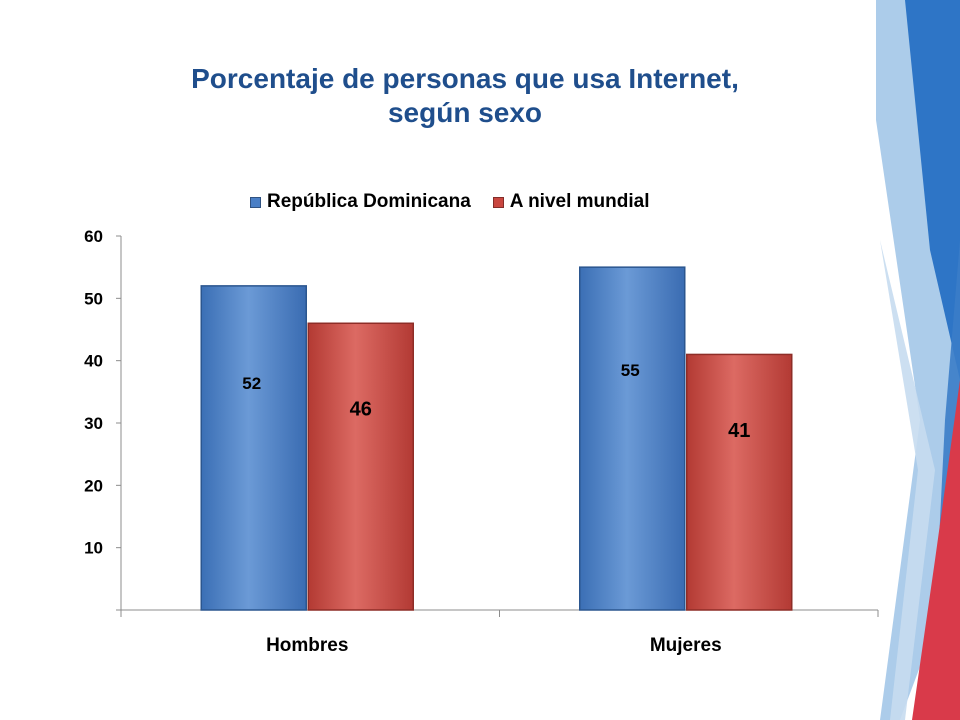  I want to click on data-label: 52, so click(251, 383).